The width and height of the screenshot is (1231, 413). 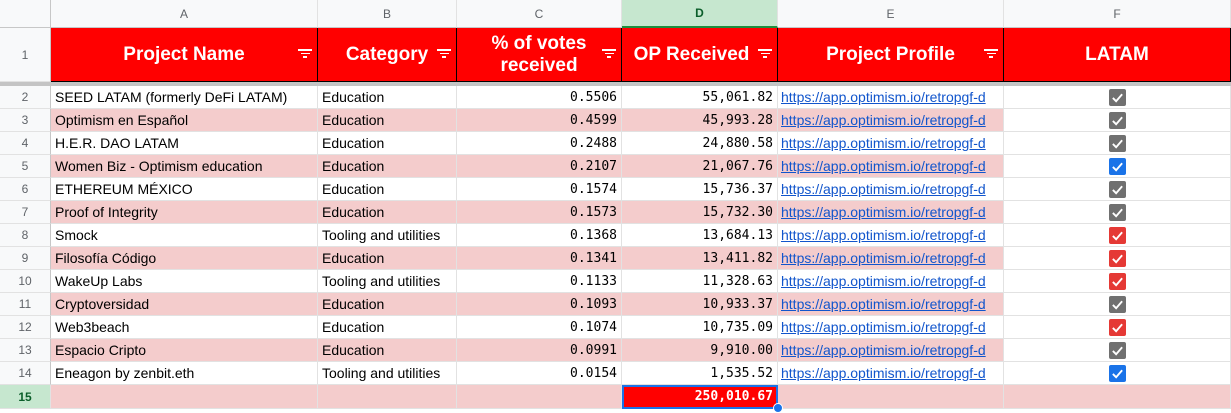 I want to click on fill-handle, so click(x=778, y=408).